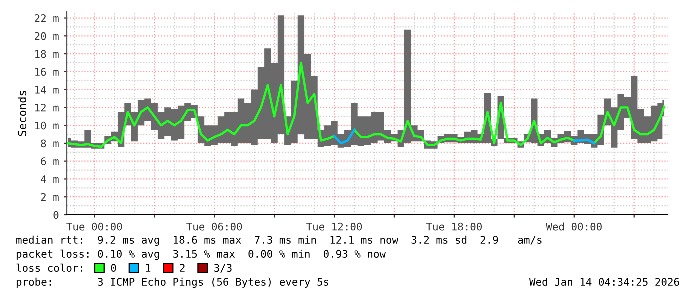 This screenshot has width=697, height=297. I want to click on y-tick-label: 10 m, so click(47, 126).